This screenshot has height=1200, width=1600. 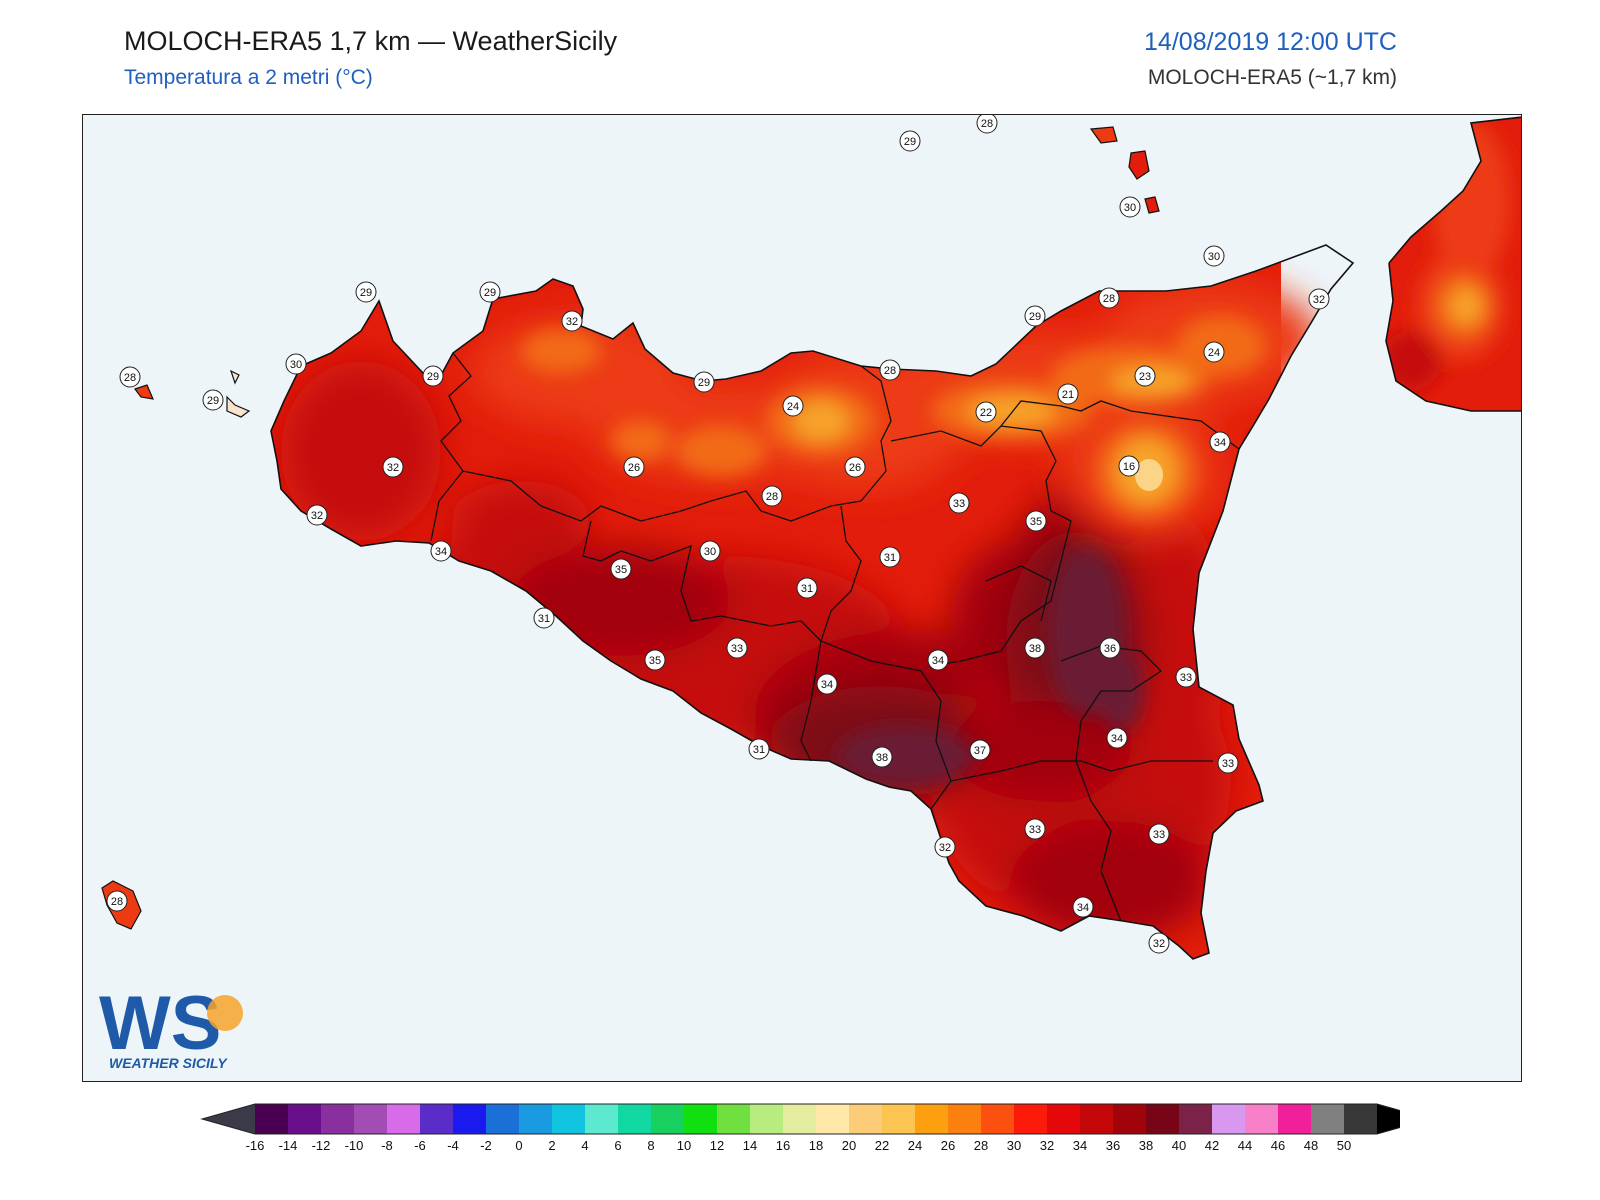 What do you see at coordinates (650, 1145) in the screenshot?
I see `colorbar-tick-label: 8` at bounding box center [650, 1145].